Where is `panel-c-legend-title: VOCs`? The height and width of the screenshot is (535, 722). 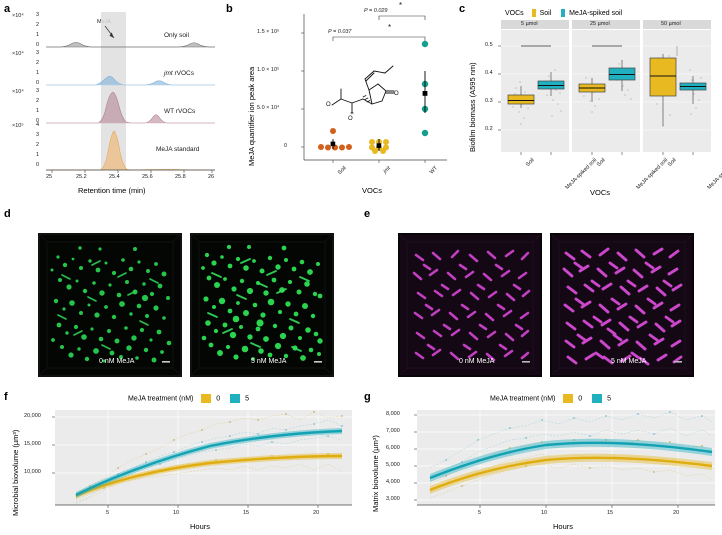
panel-c-legend-title: VOCs is located at coordinates (514, 13).